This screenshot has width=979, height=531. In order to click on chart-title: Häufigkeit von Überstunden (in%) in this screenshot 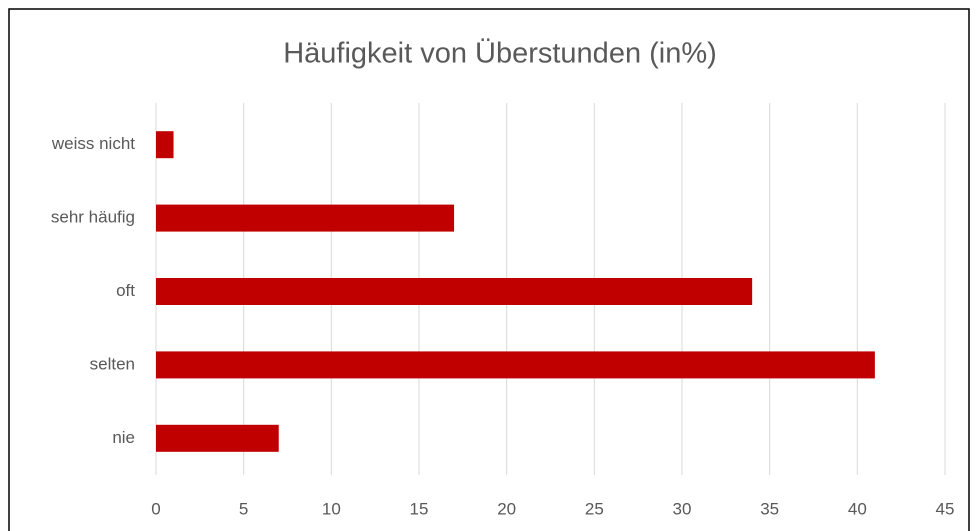, I will do `click(500, 54)`.